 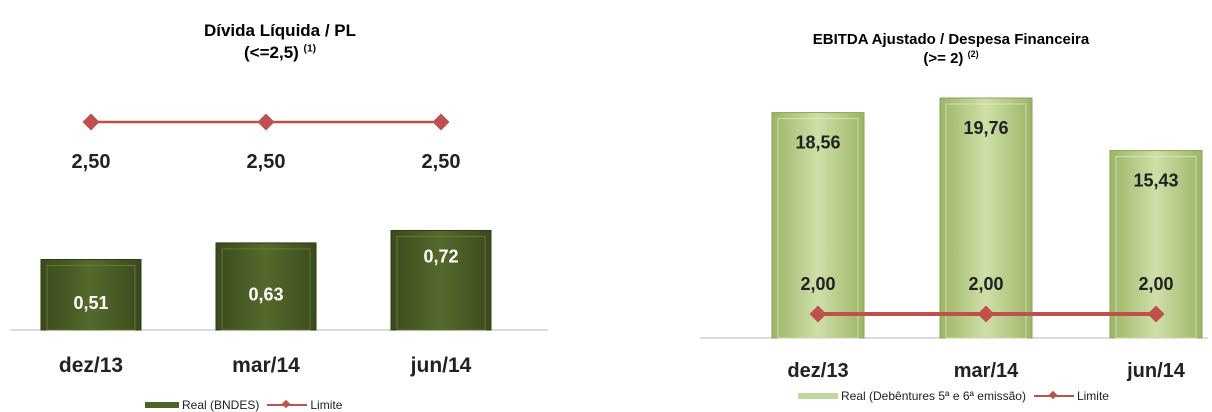 What do you see at coordinates (440, 256) in the screenshot?
I see `bar-value-label: 0,72` at bounding box center [440, 256].